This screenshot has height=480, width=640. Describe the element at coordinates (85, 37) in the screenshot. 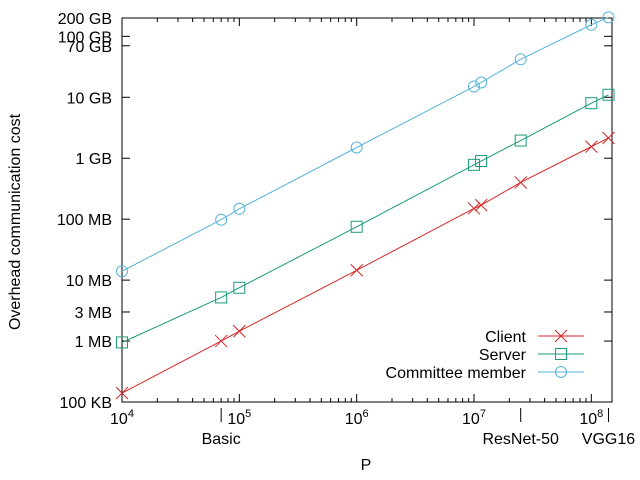

I see `y-tick-label: 100 GB` at that location.